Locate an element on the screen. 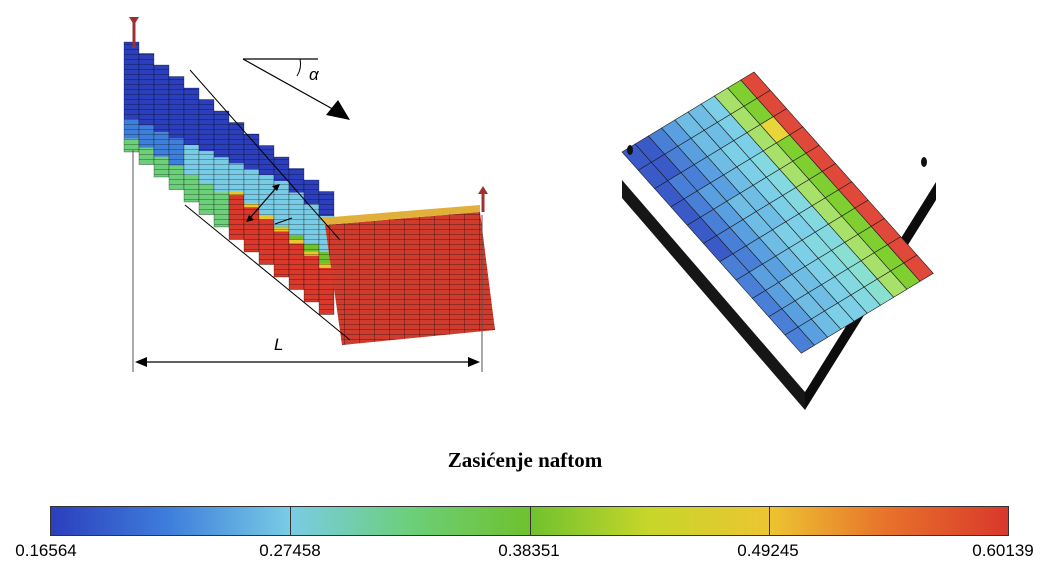  injection-well-icon is located at coordinates (134, 32).